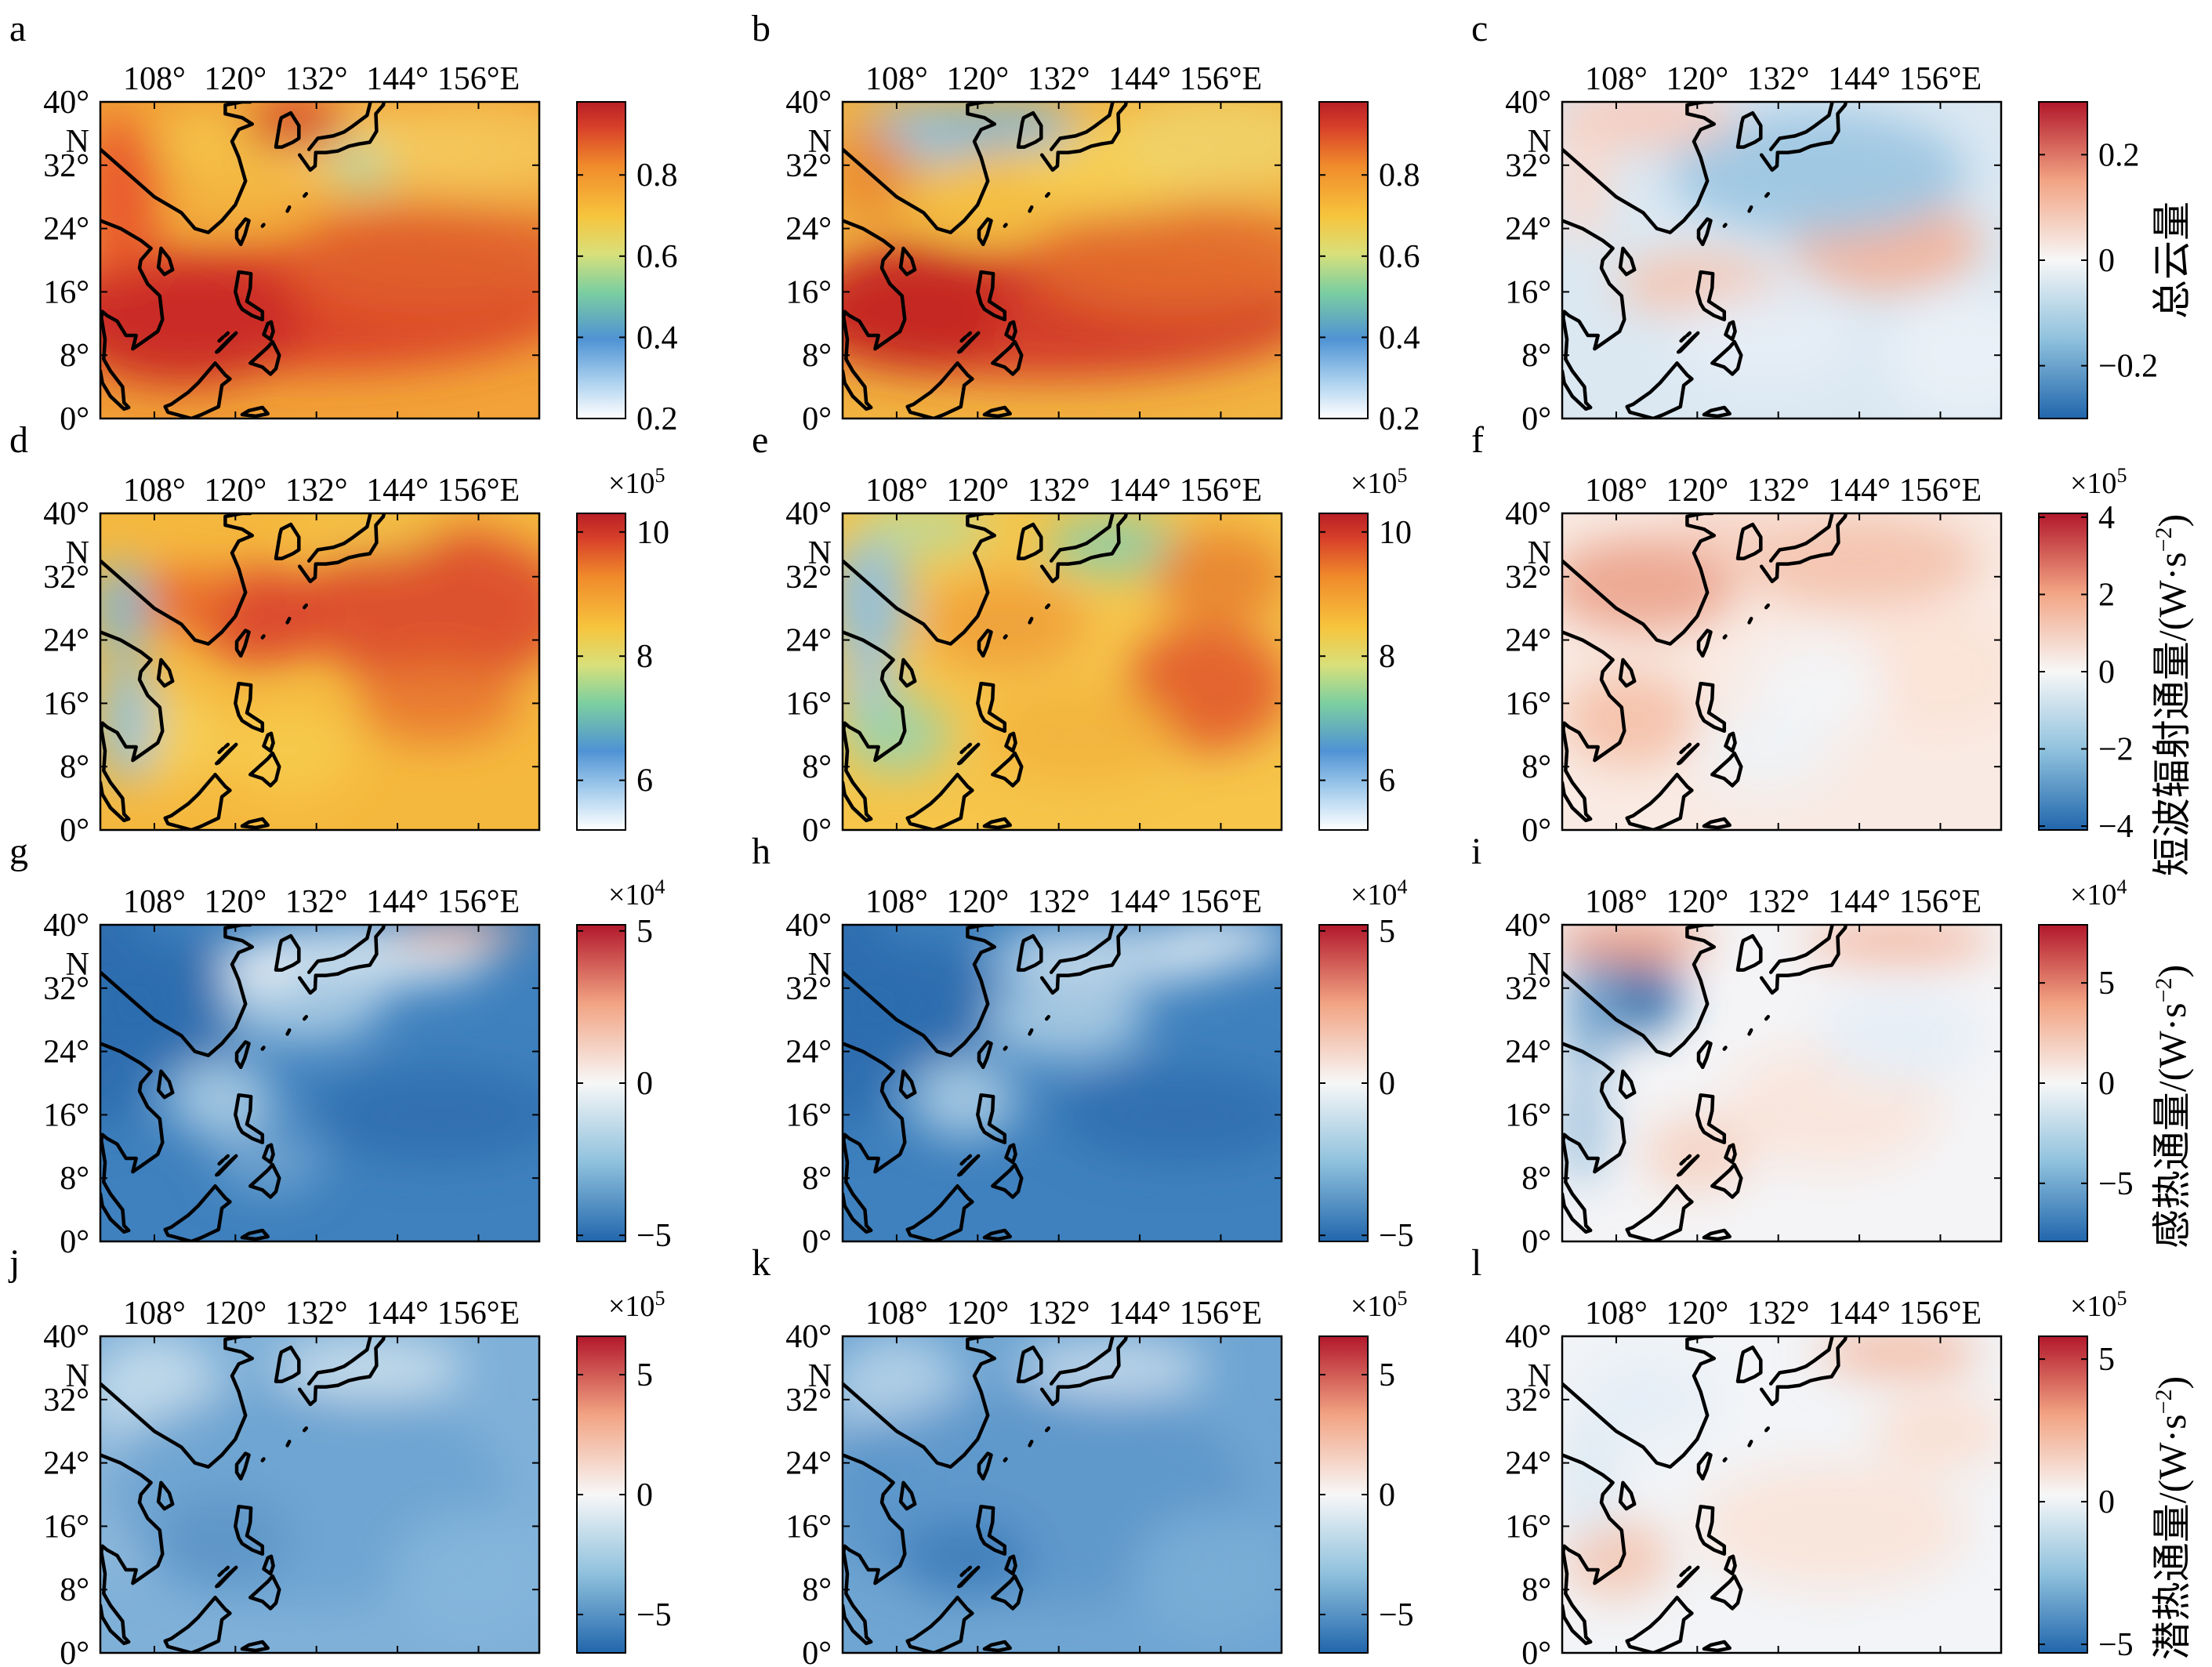 The image size is (2212, 1667). What do you see at coordinates (18, 440) in the screenshot?
I see `panel-letter: d` at bounding box center [18, 440].